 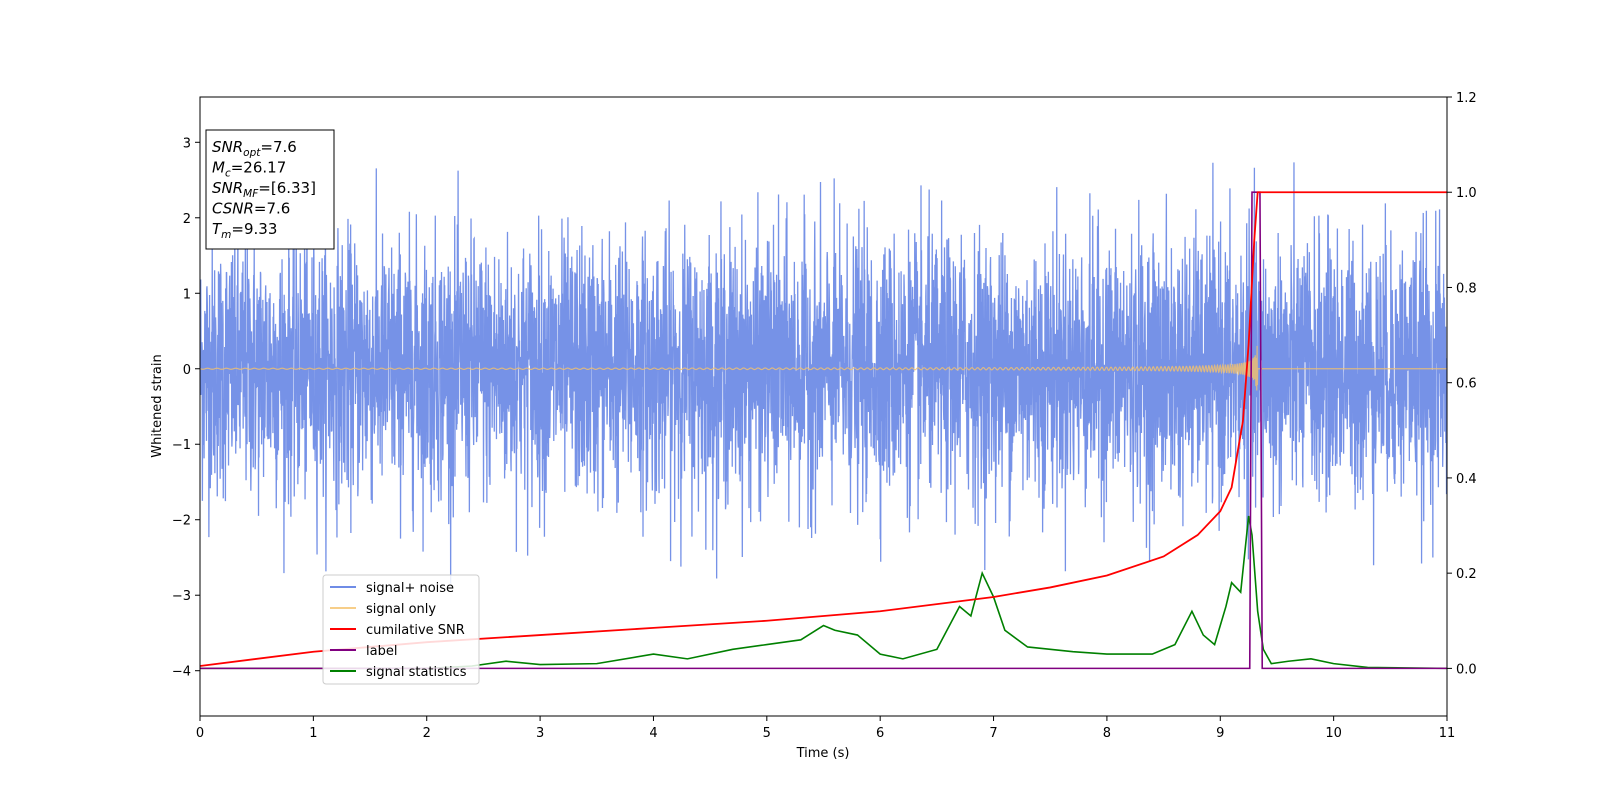 I want to click on info-box-line: SNRopt=7.6, so click(x=254, y=148).